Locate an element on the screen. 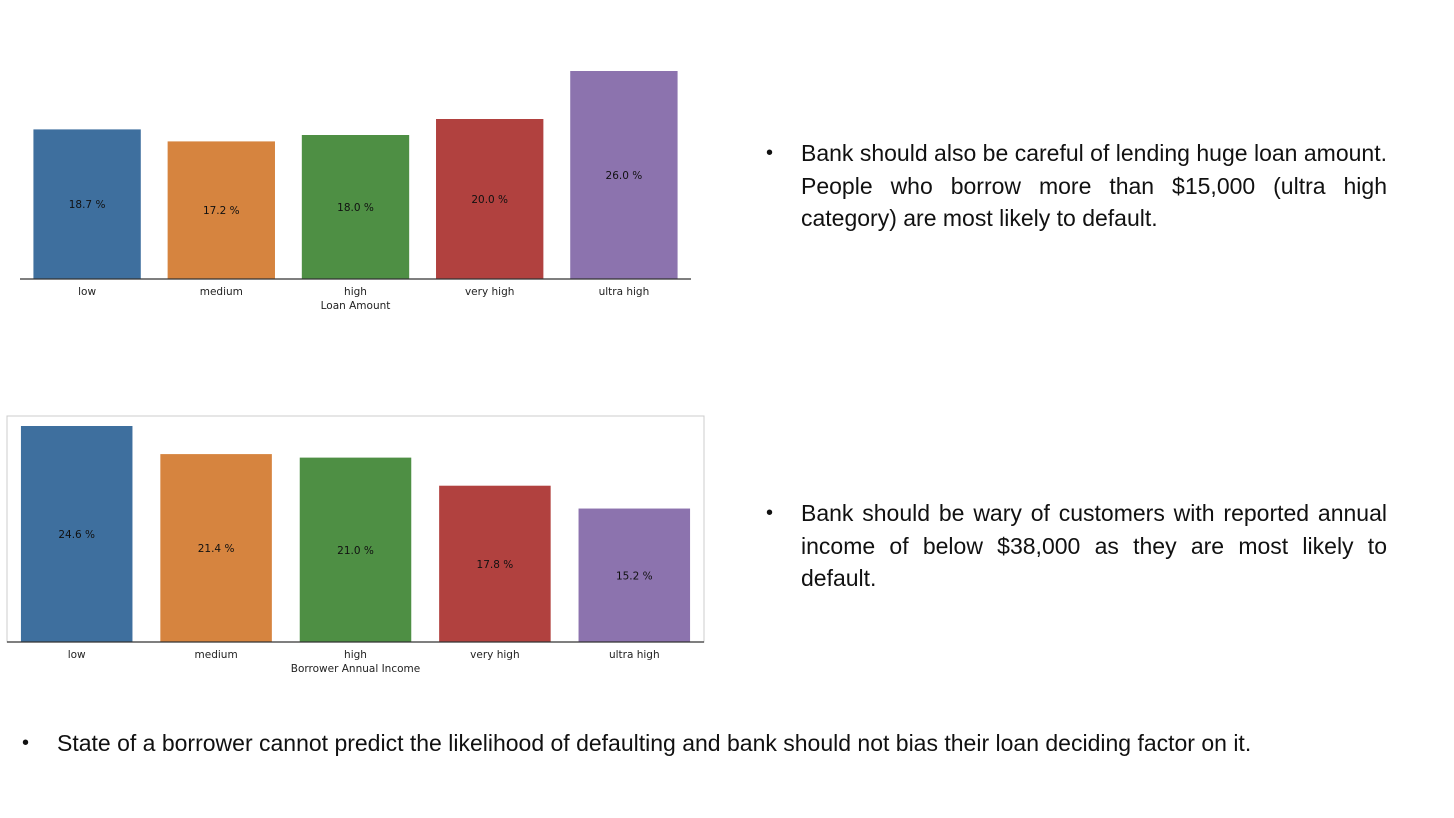 The width and height of the screenshot is (1454, 818). x-axis-label: Borrower Annual Income is located at coordinates (355, 669).